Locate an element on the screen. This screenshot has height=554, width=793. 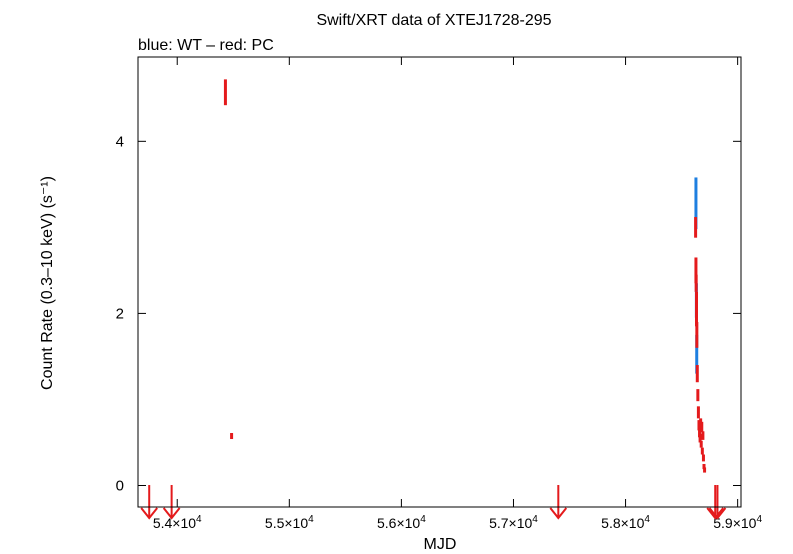
upper-limit-marks is located at coordinates (433, 502).